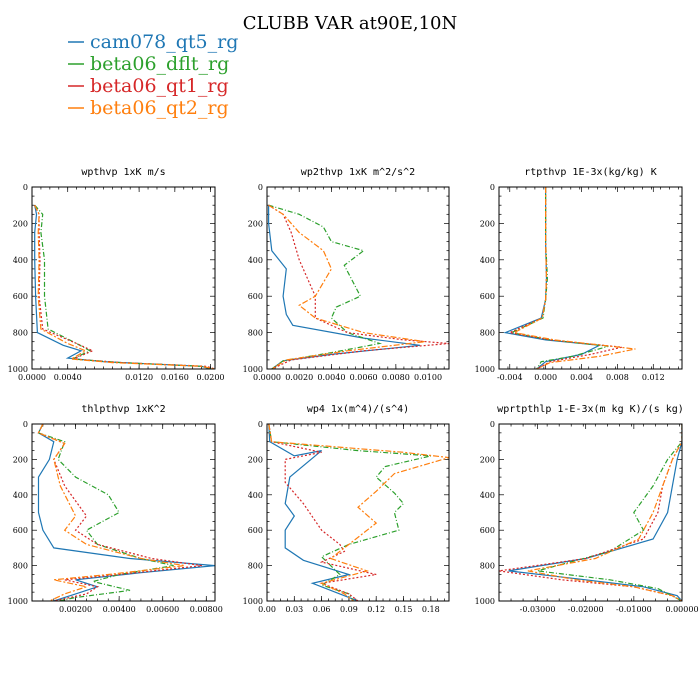 Image resolution: width=700 pixels, height=700 pixels. I want to click on x-tick-label: -0.03000, so click(538, 609).